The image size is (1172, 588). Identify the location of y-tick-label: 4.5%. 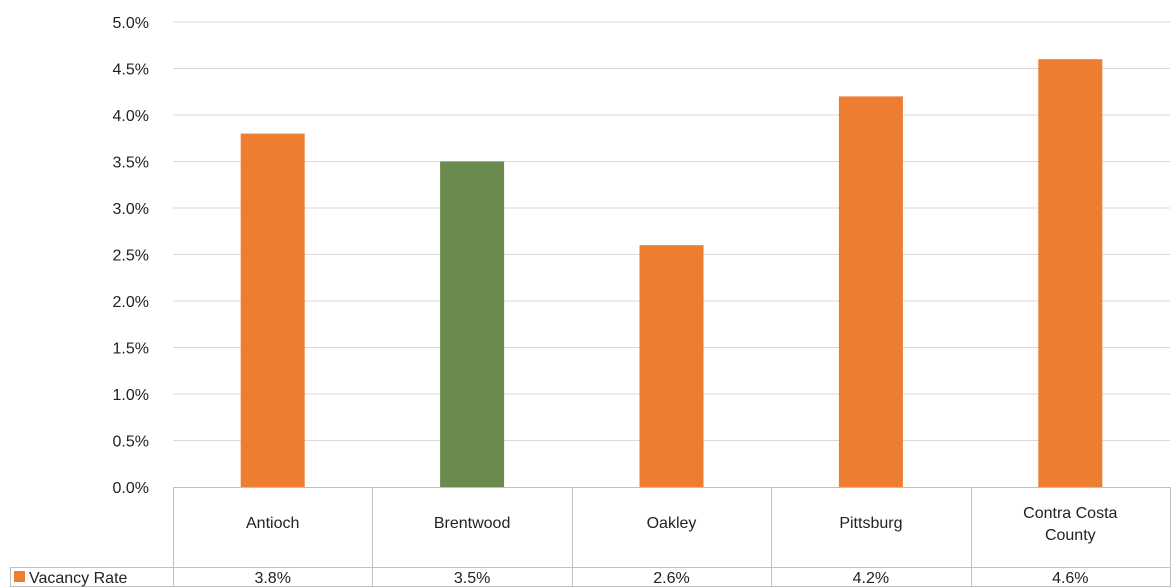
(131, 70).